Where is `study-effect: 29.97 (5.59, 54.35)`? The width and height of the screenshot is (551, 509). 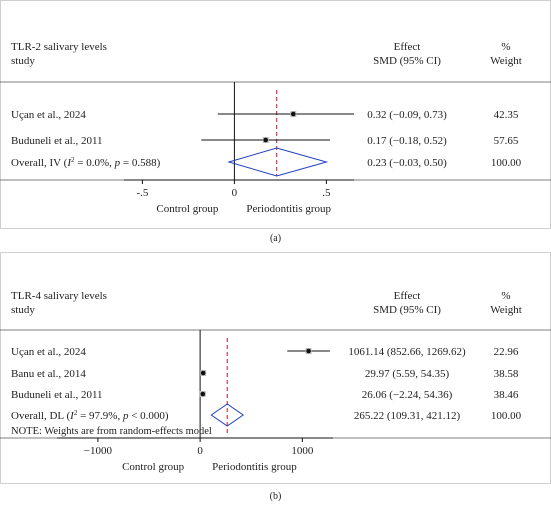 study-effect: 29.97 (5.59, 54.35) is located at coordinates (407, 374).